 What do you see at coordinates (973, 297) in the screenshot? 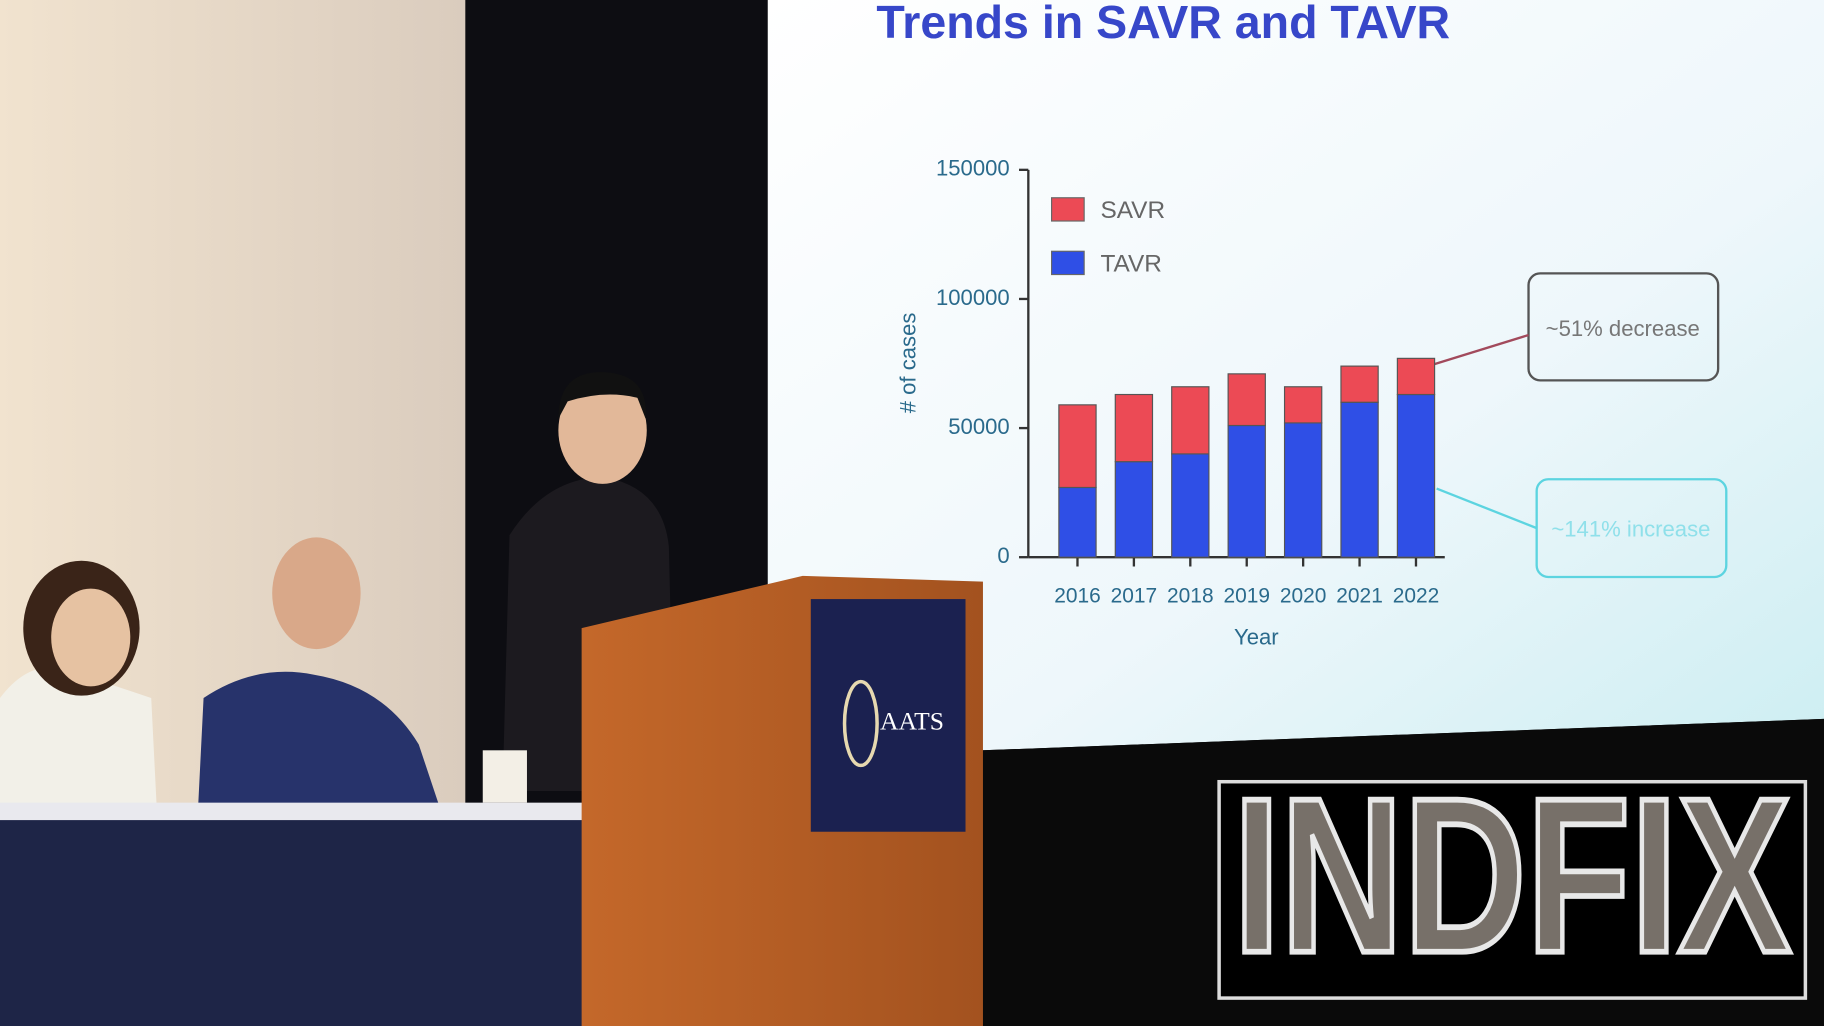
I see `y-tick-label: 100000` at bounding box center [973, 297].